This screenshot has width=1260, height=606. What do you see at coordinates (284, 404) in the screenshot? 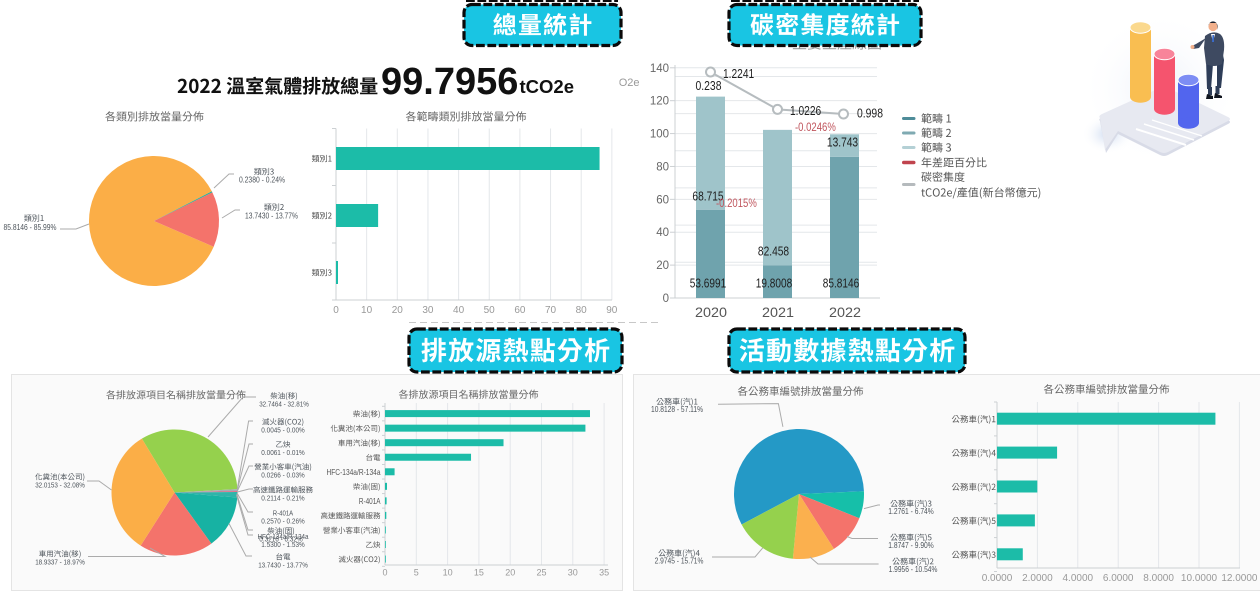
I see `svg-text: 32.7464 - 32.81%` at bounding box center [284, 404].